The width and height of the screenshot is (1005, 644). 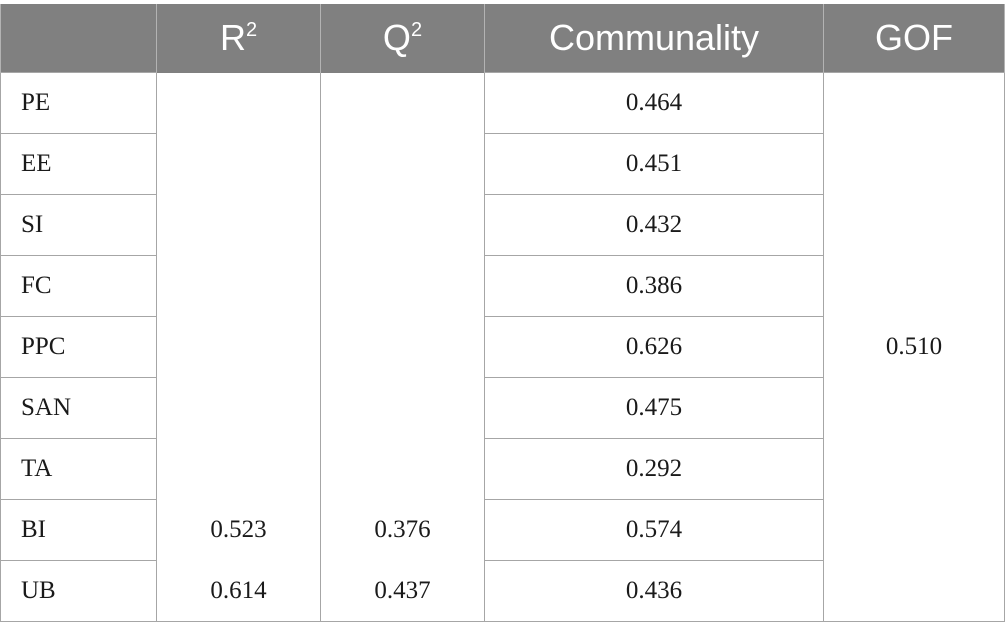 I want to click on header-r2: R2, so click(x=238, y=38).